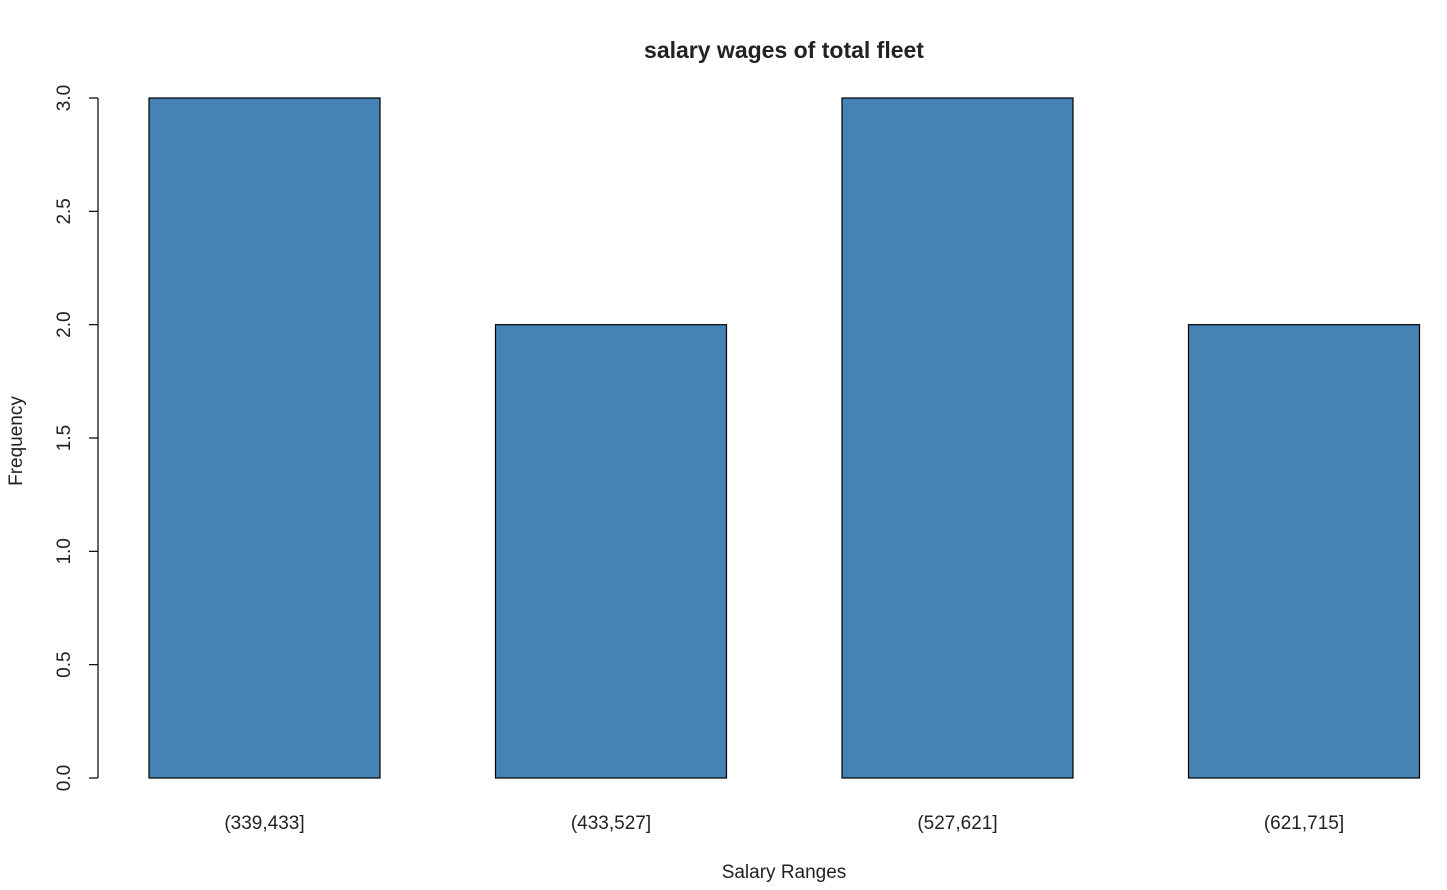 The image size is (1447, 890). I want to click on x-tick-label: (527,621], so click(957, 823).